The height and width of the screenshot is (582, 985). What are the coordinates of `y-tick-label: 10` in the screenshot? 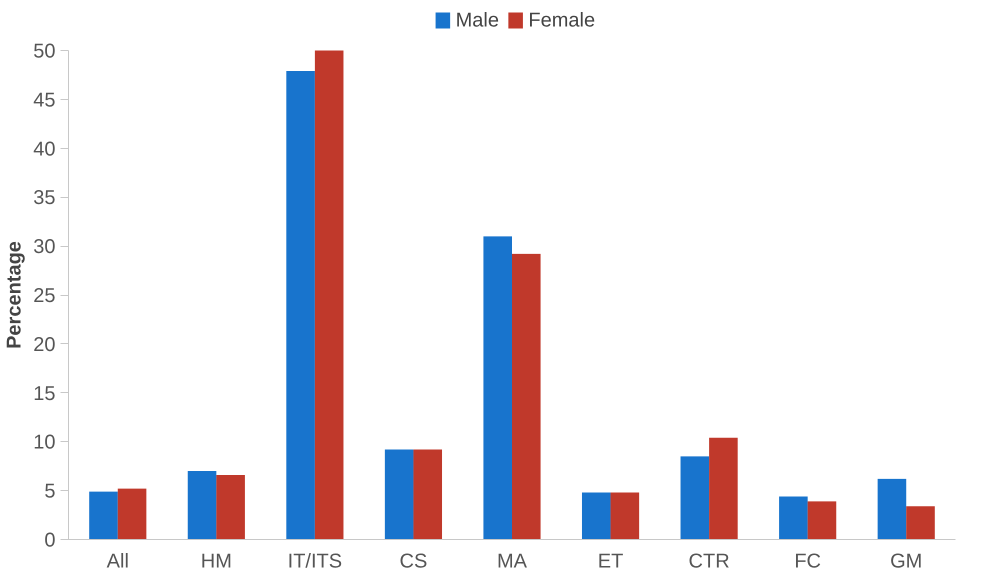 It's located at (44, 443).